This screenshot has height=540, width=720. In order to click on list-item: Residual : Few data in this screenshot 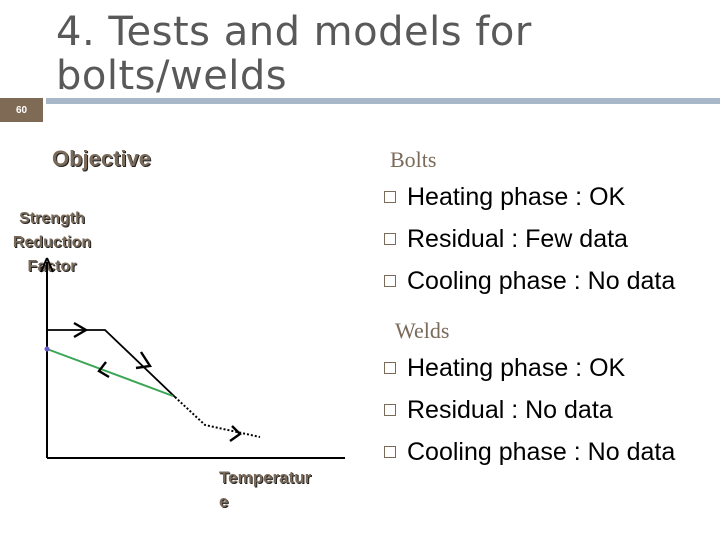, I will do `click(529, 239)`.